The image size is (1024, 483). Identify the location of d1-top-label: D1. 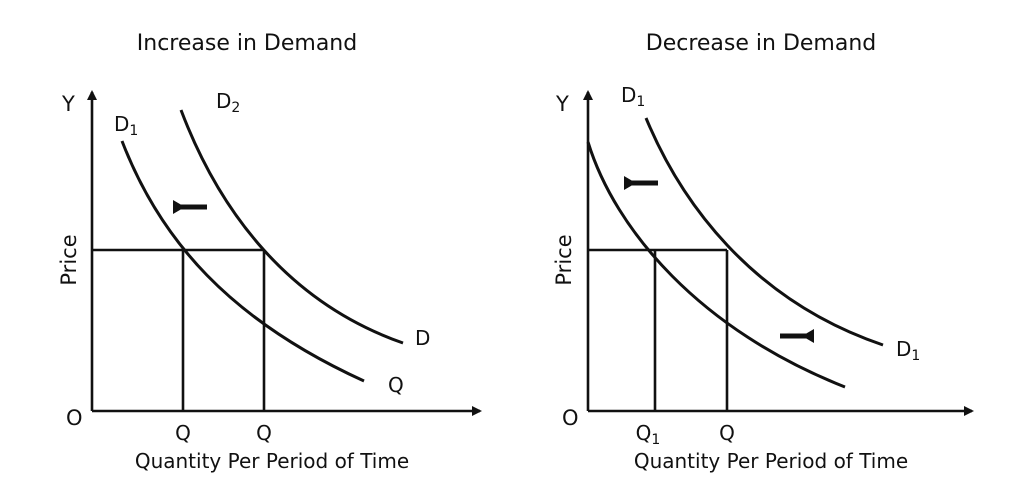
(633, 96).